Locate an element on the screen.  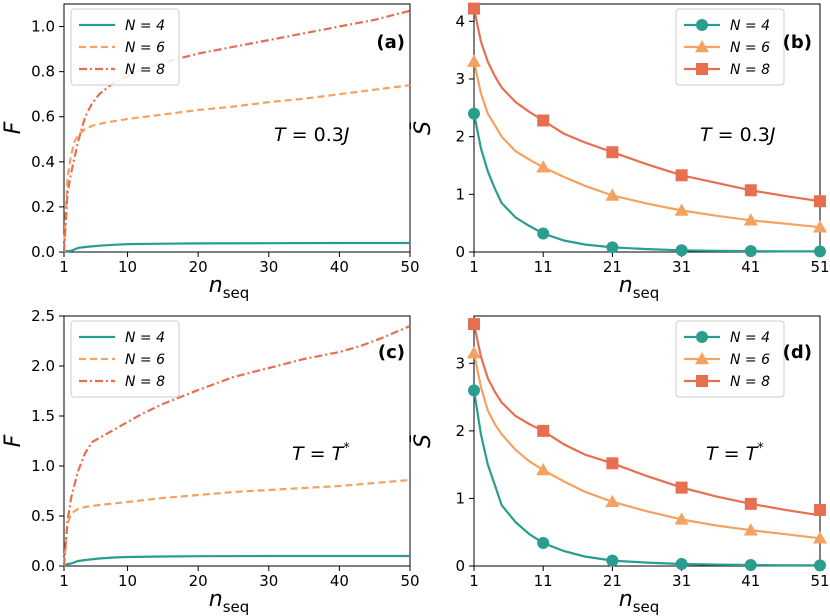
x-tick-label: 21 is located at coordinates (612, 267).